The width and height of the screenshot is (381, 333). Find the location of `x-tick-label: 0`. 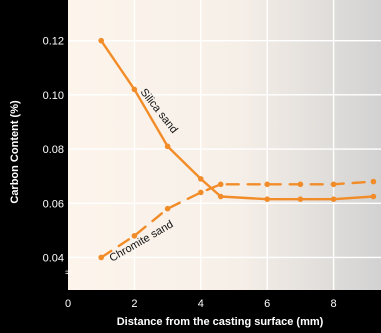

x-tick-label: 0 is located at coordinates (68, 304).